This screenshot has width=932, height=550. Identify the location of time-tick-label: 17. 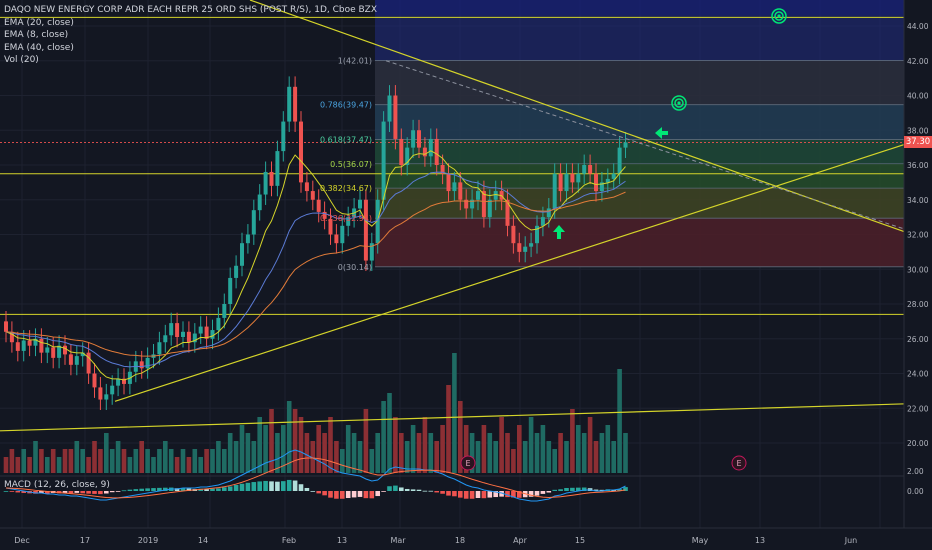
(85, 540).